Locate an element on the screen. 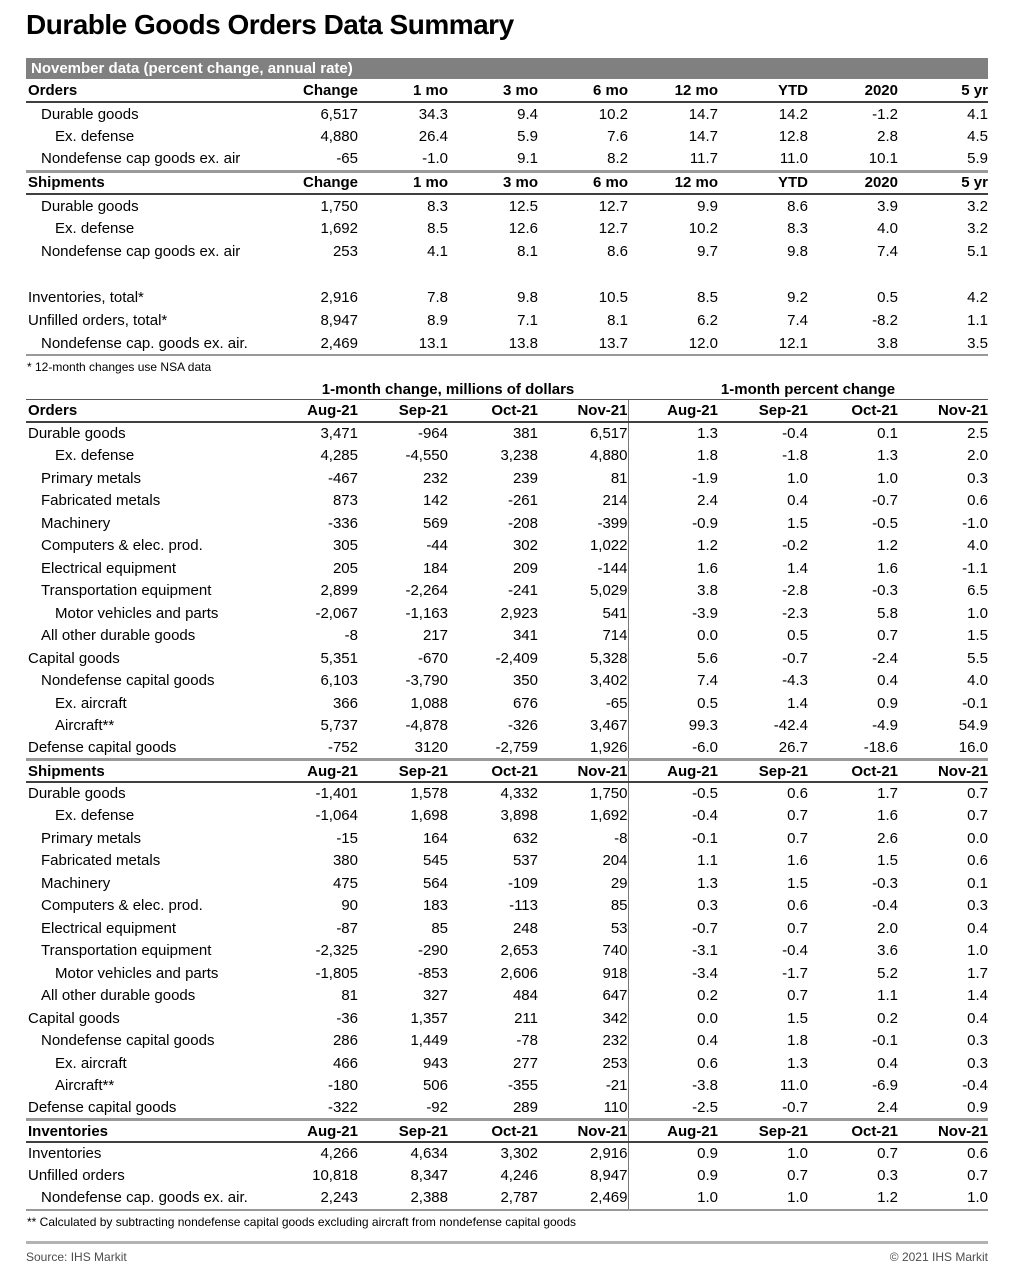  row-label: Nondefense capital goods is located at coordinates (128, 681).